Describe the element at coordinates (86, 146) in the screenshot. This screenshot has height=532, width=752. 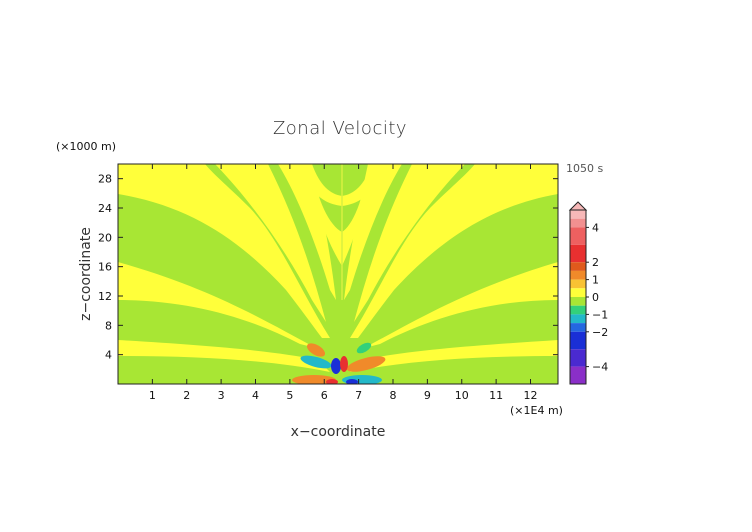
I see `y-unit-label: (×1000 m)` at that location.